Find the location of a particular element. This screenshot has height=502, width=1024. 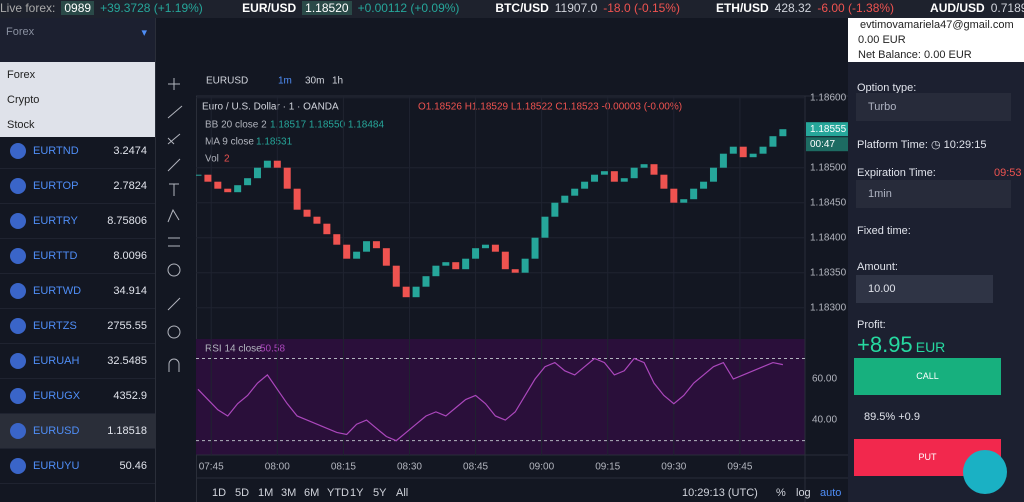

rsi-label: RSI 14 close is located at coordinates (233, 349).